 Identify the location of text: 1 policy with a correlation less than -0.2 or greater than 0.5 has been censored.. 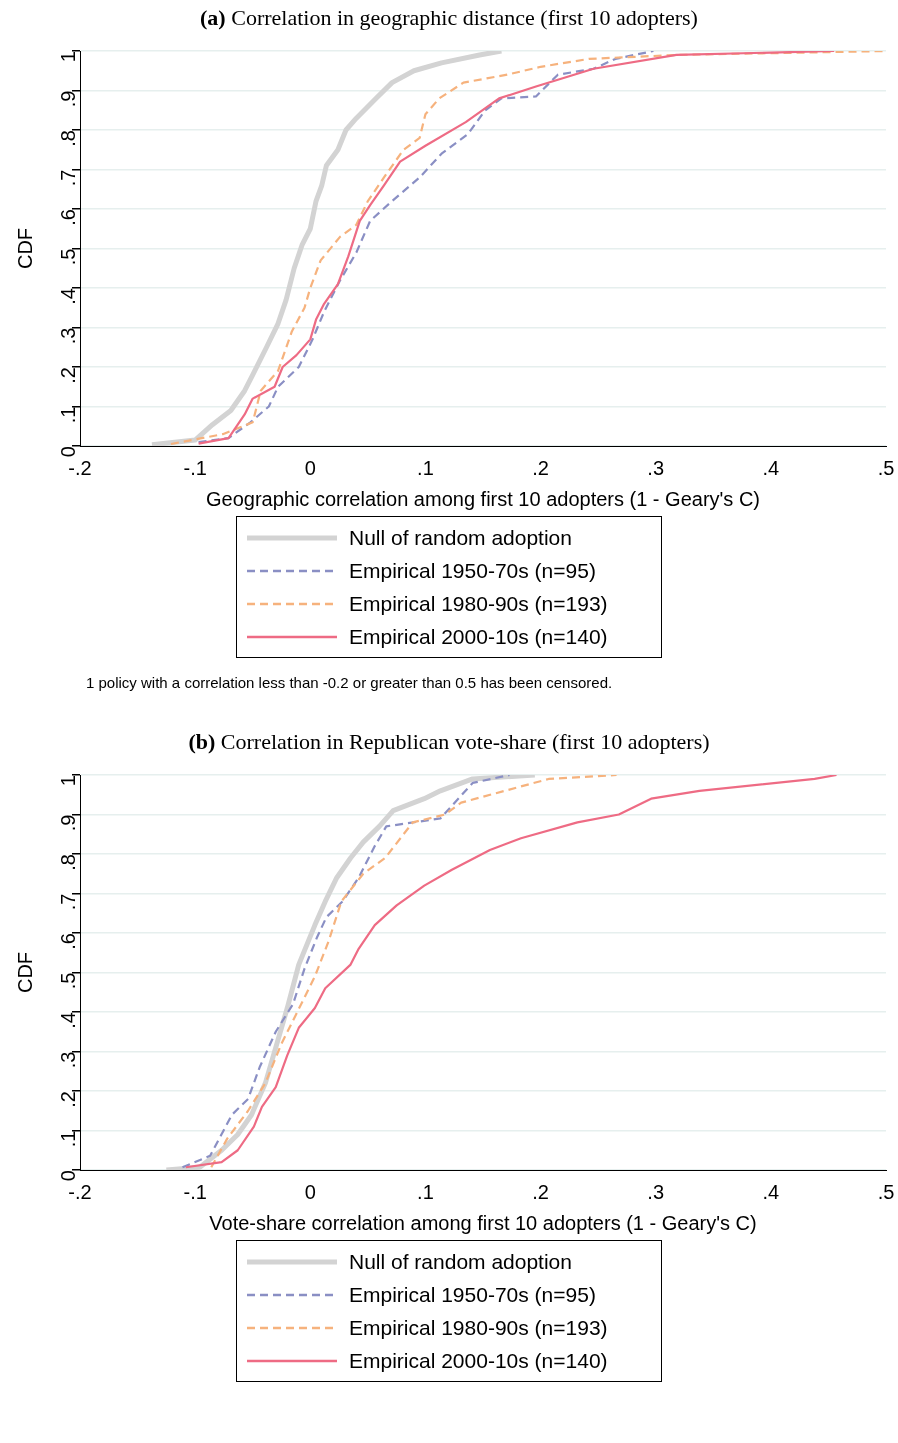
(349, 683).